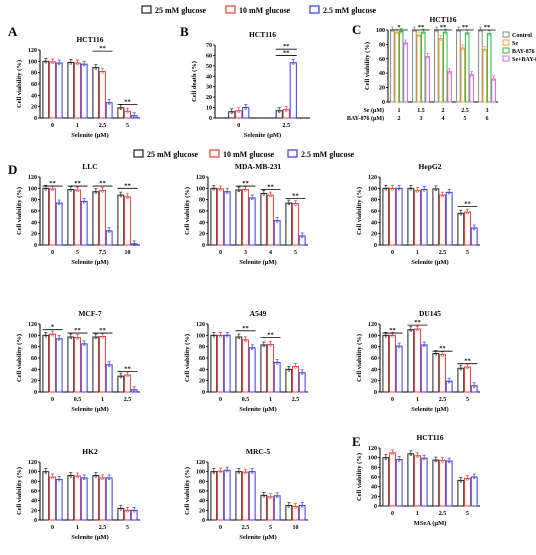 The image size is (536, 555). I want to click on chart-title-D4: MCF-7, so click(90, 313).